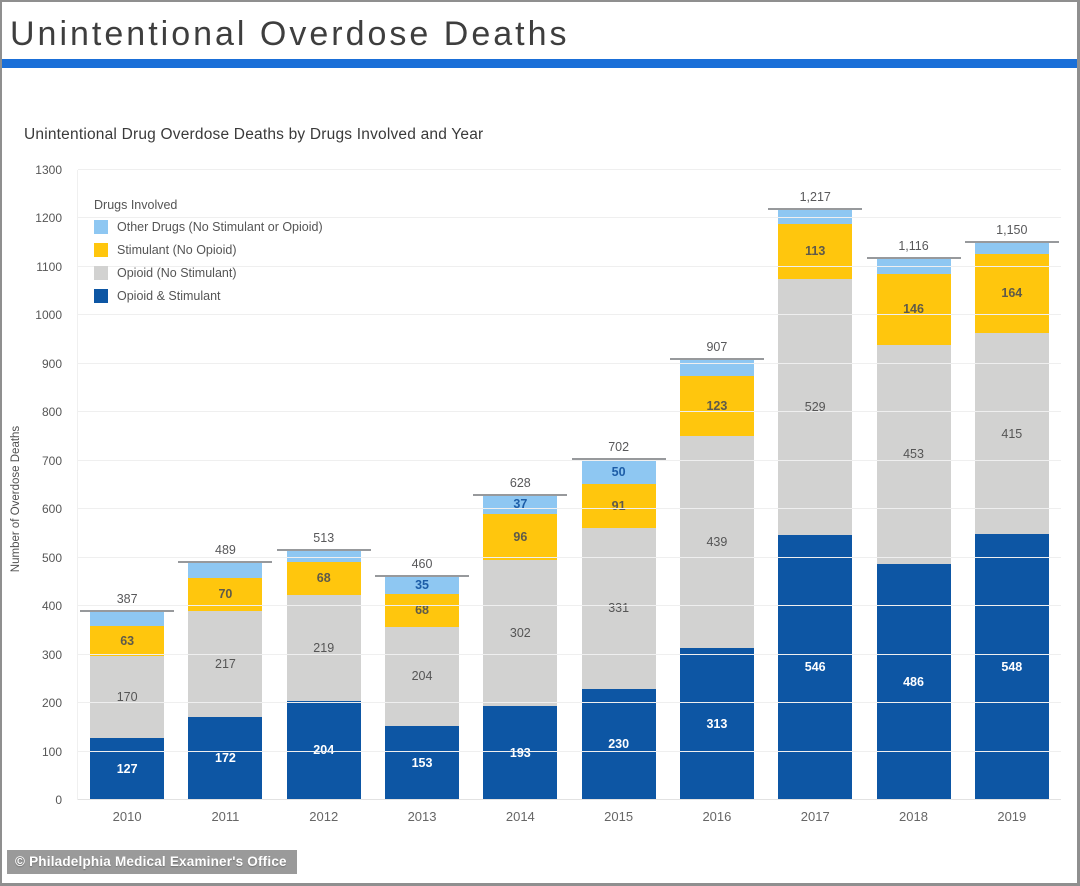  Describe the element at coordinates (520, 816) in the screenshot. I see `x-axis-label: 2014` at that location.